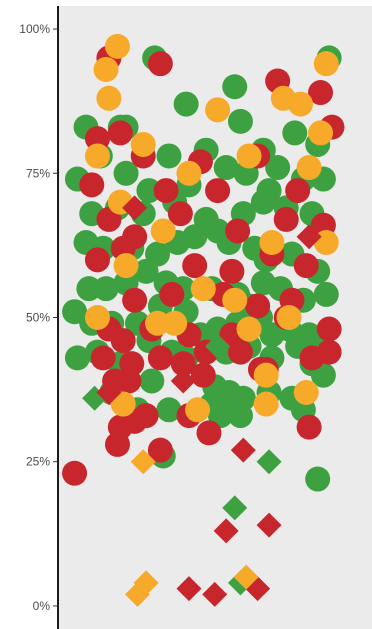  I want to click on y-tick-label: 50%, so click(38, 318).